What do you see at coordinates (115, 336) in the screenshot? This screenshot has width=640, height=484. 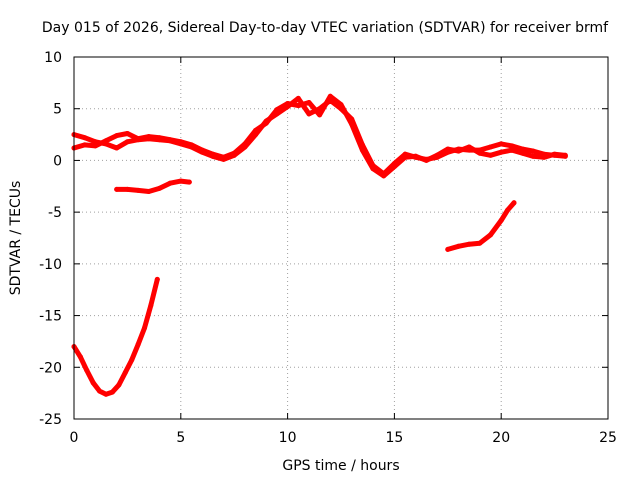 I see `series-line-satellite-track-low-left` at bounding box center [115, 336].